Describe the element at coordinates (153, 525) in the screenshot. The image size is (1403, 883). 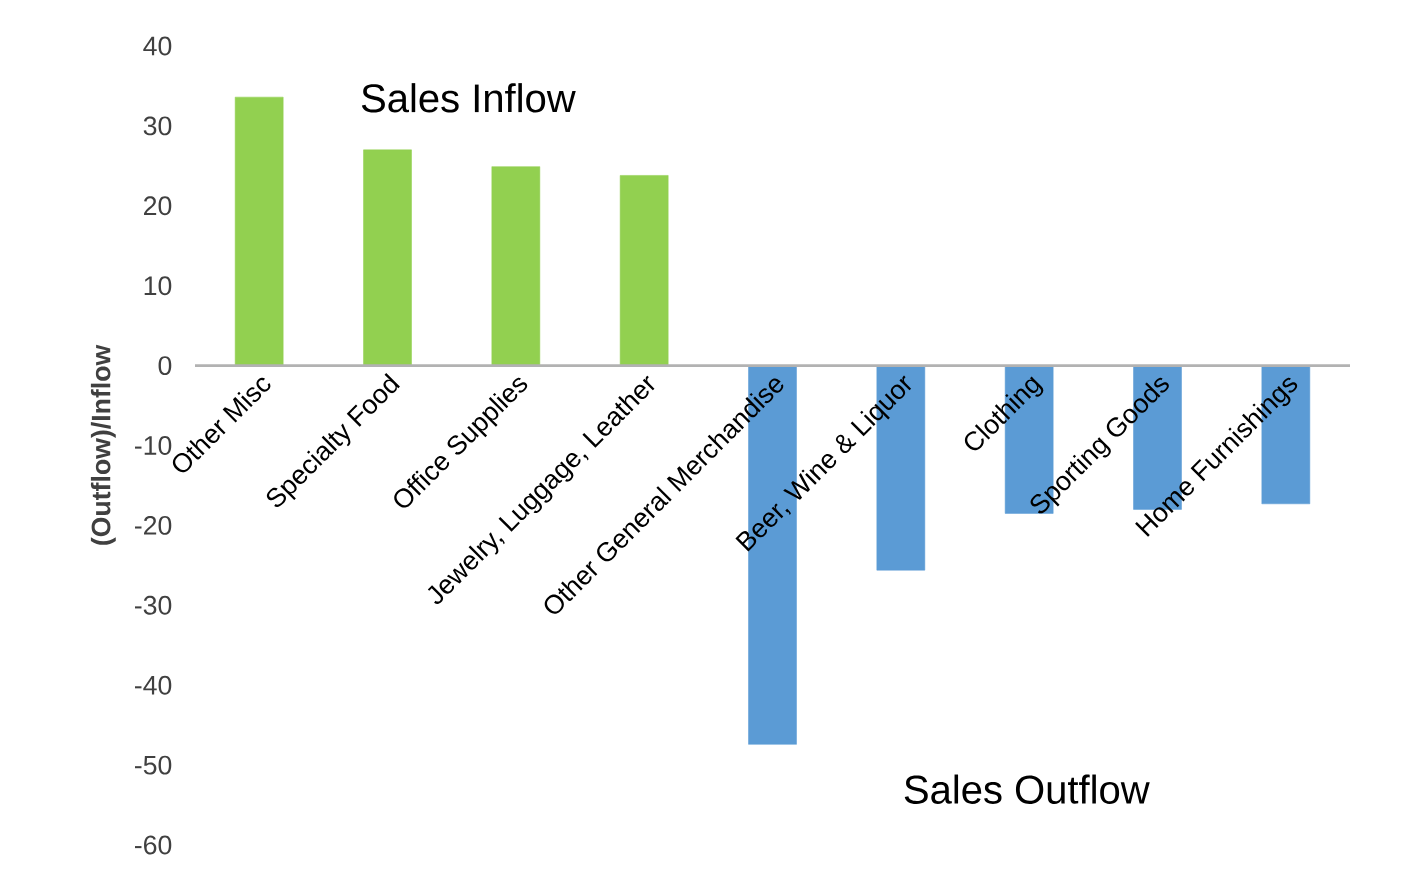
I see `y-tick-label: -20` at that location.